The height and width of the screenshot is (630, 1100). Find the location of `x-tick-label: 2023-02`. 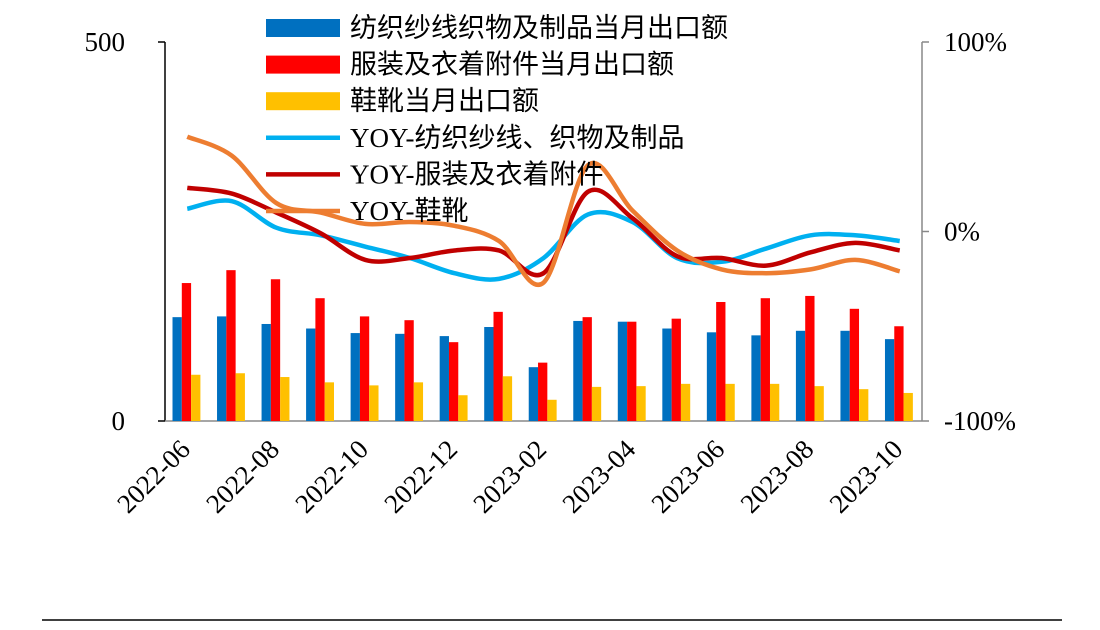

x-tick-label: 2023-02 is located at coordinates (509, 476).